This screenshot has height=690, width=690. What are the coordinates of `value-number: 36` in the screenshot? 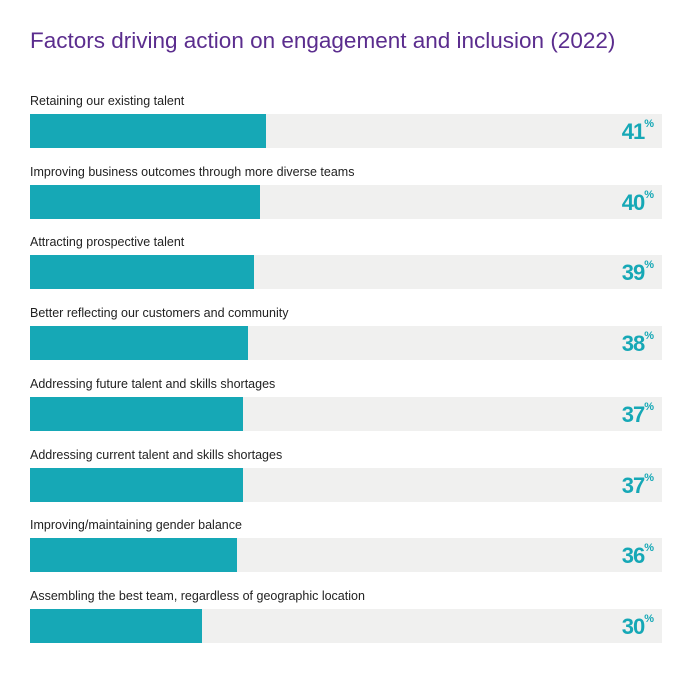 It's located at (633, 556).